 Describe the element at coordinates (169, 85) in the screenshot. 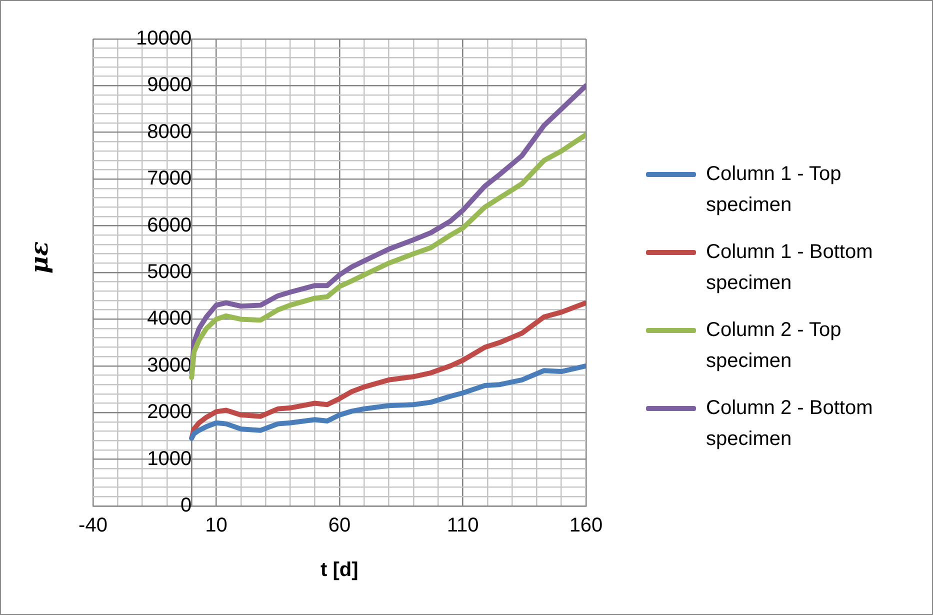

I see `y-tick-label: 9000` at that location.